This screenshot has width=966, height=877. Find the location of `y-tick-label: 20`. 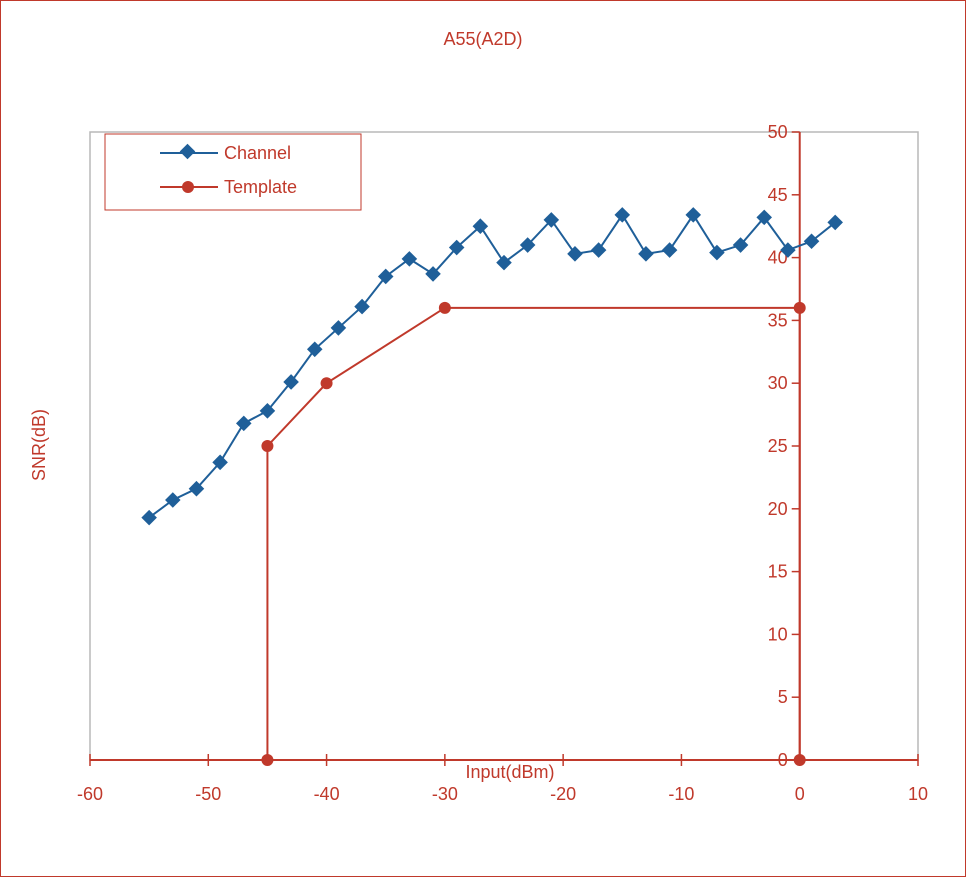

y-tick-label: 20 is located at coordinates (778, 509).